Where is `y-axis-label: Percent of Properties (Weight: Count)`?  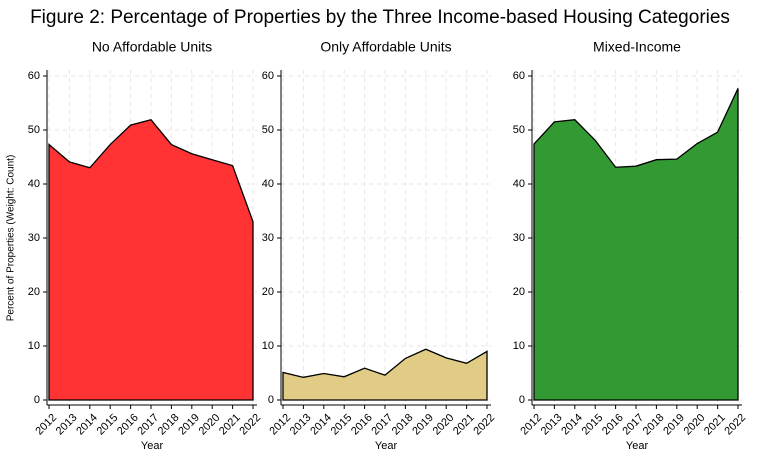
y-axis-label: Percent of Properties (Weight: Count) is located at coordinates (11, 238).